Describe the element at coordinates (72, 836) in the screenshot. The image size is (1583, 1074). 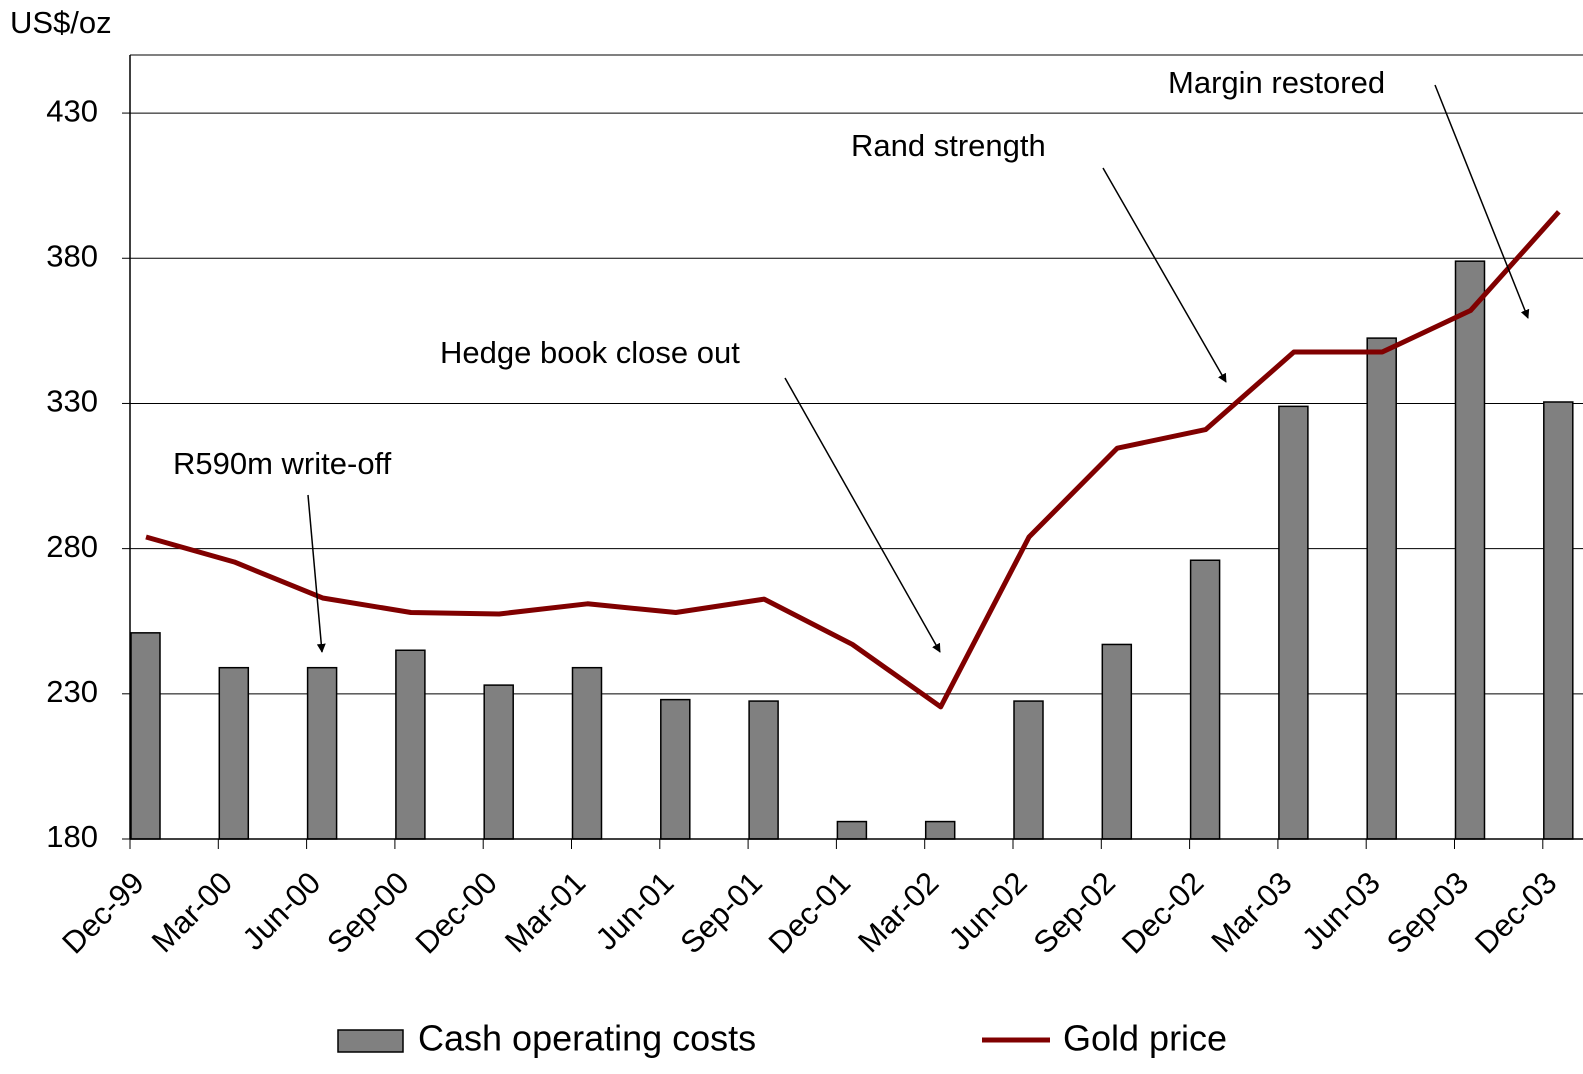
I see `y-tick-label: 180` at that location.